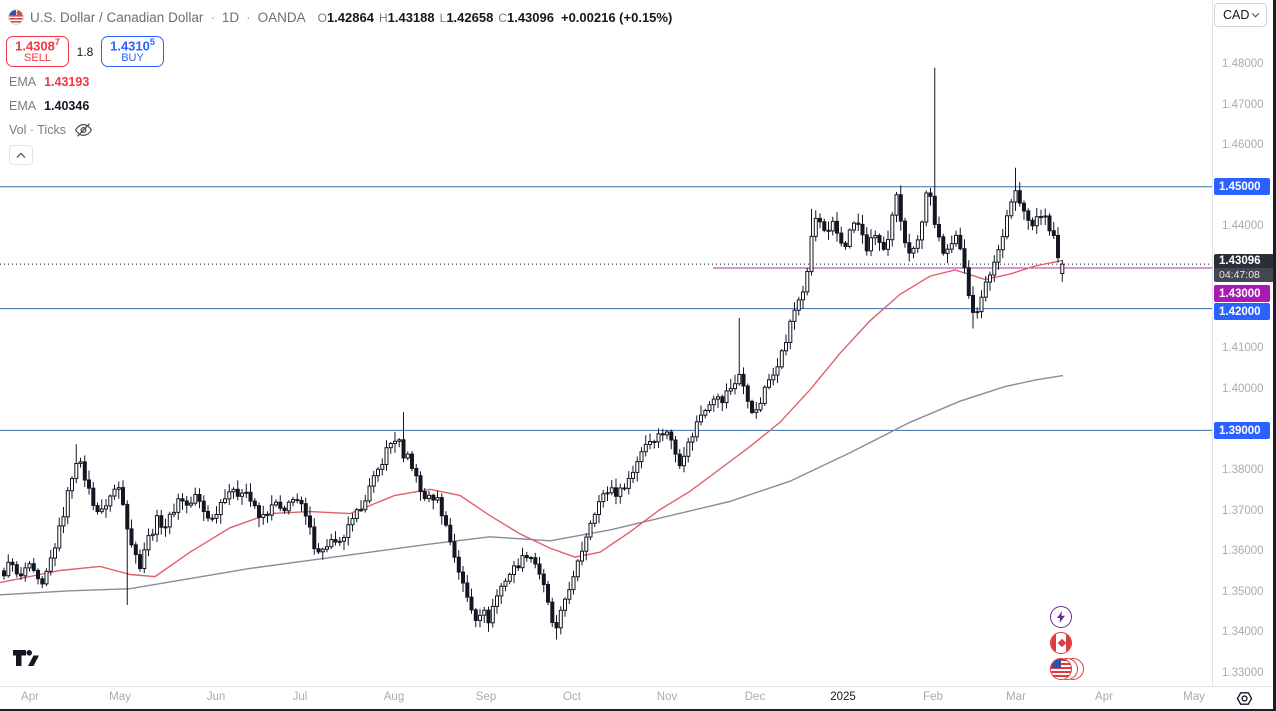 The width and height of the screenshot is (1276, 711). I want to click on price-tick: 1.35000, so click(1243, 591).